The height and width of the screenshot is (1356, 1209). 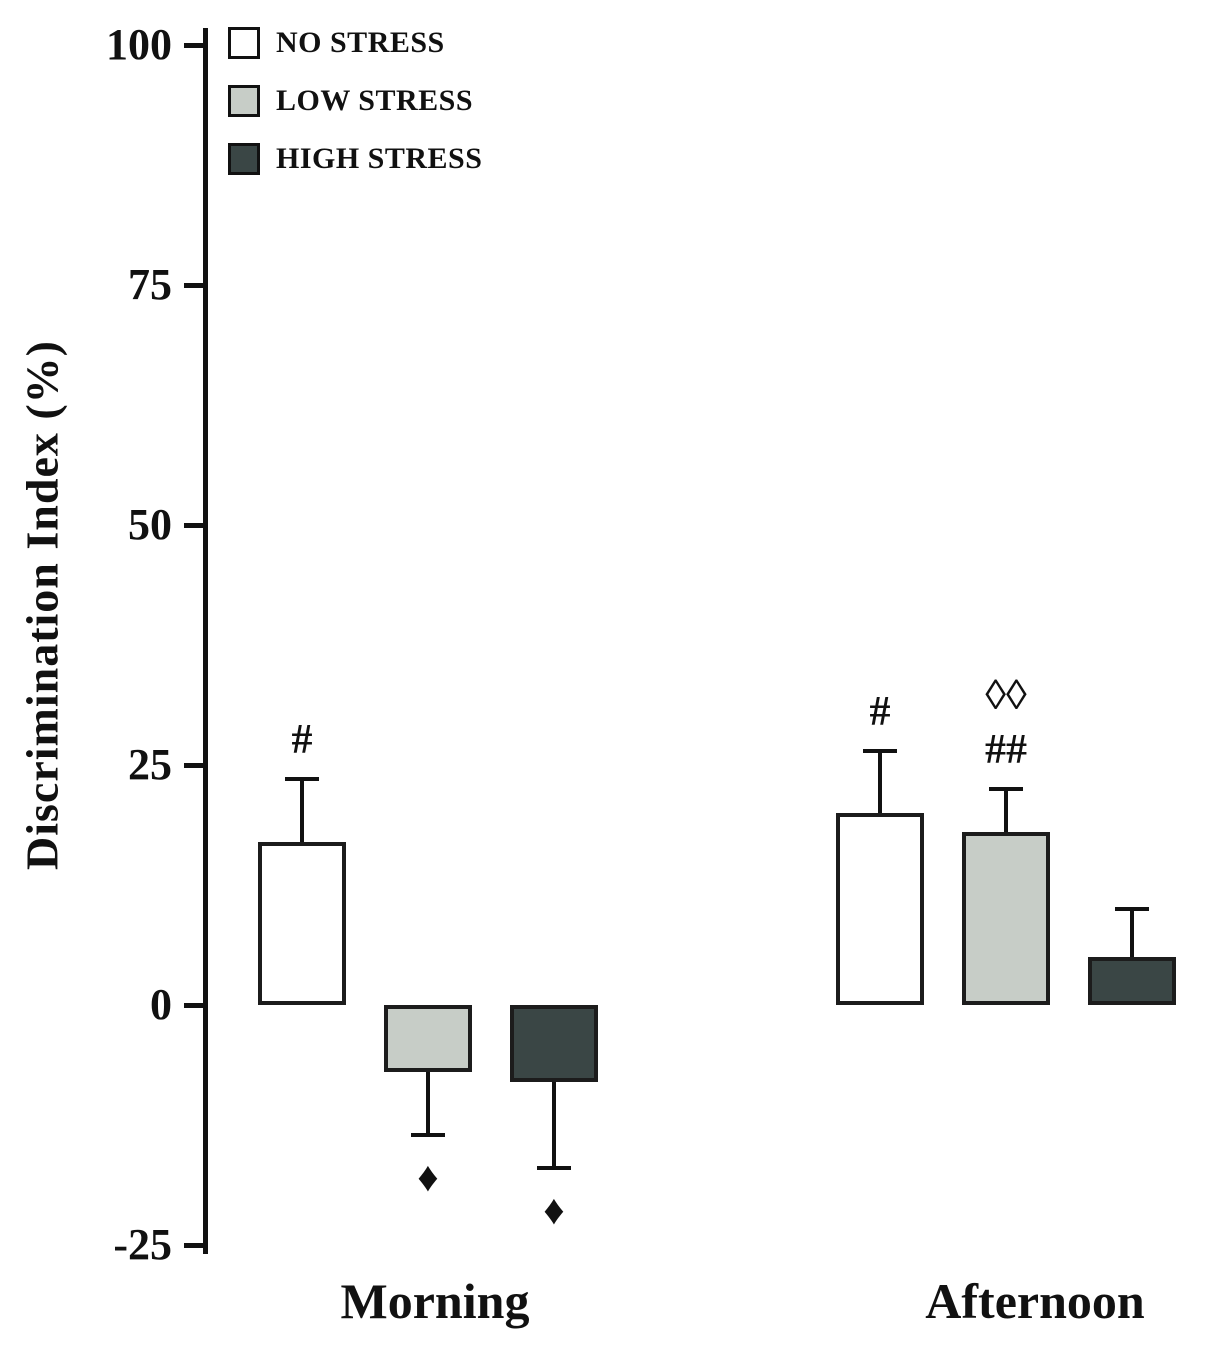 What do you see at coordinates (161, 1004) in the screenshot?
I see `y-tick-label-0: 0` at bounding box center [161, 1004].